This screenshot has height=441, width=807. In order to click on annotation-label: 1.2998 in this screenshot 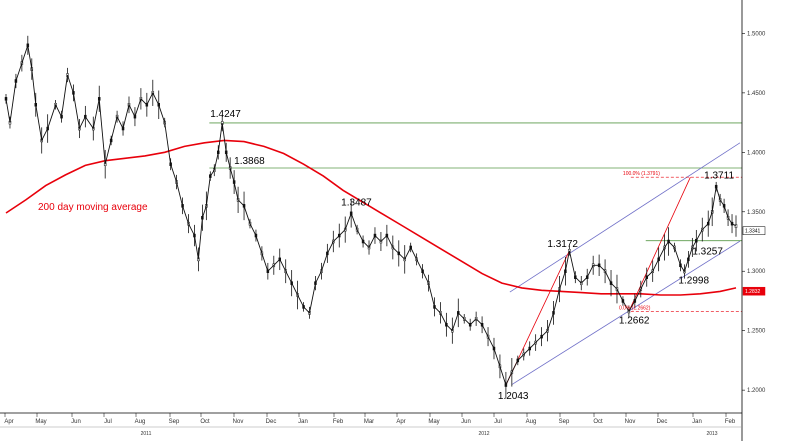, I will do `click(693, 280)`.